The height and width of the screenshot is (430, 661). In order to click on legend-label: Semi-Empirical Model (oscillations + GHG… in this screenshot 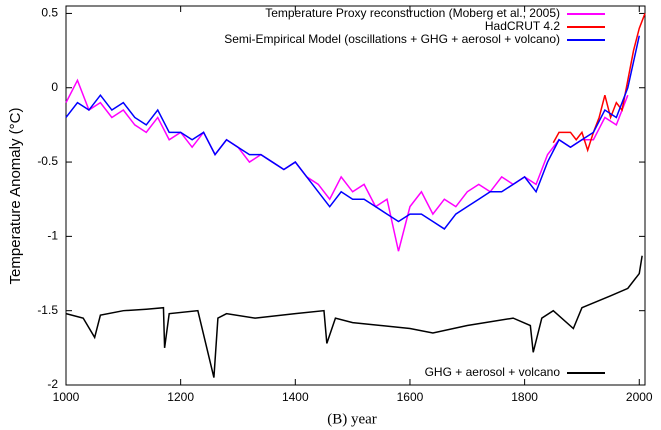, I will do `click(392, 39)`.